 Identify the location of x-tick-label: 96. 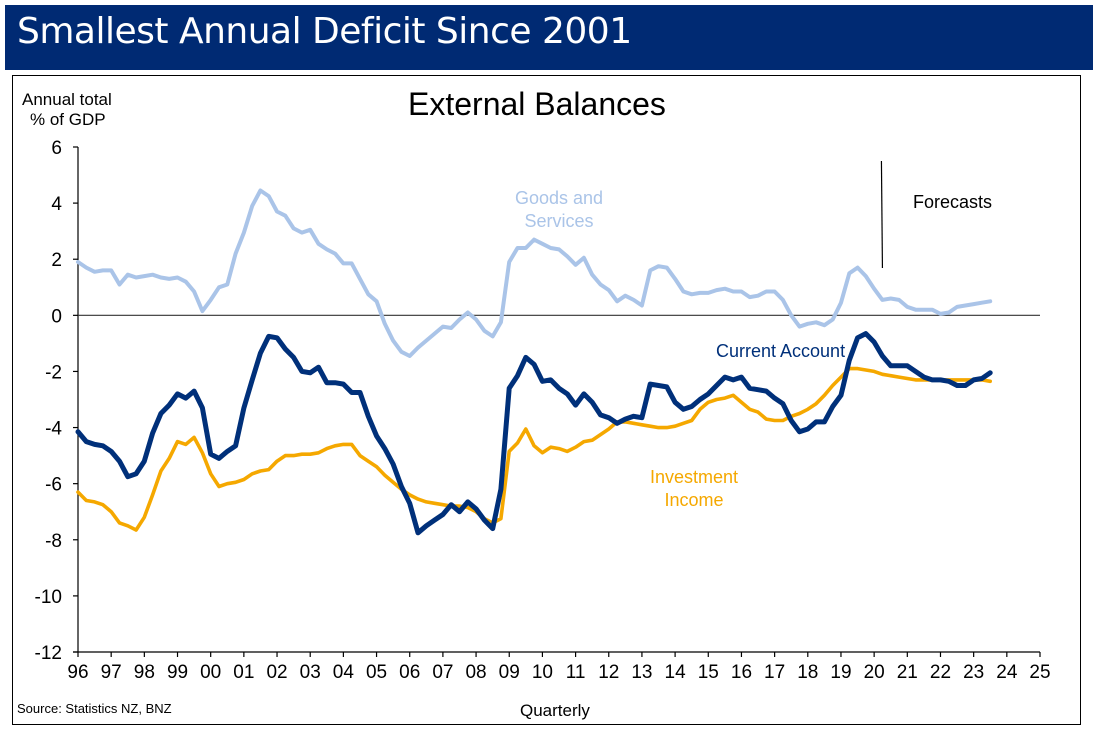
(77, 672).